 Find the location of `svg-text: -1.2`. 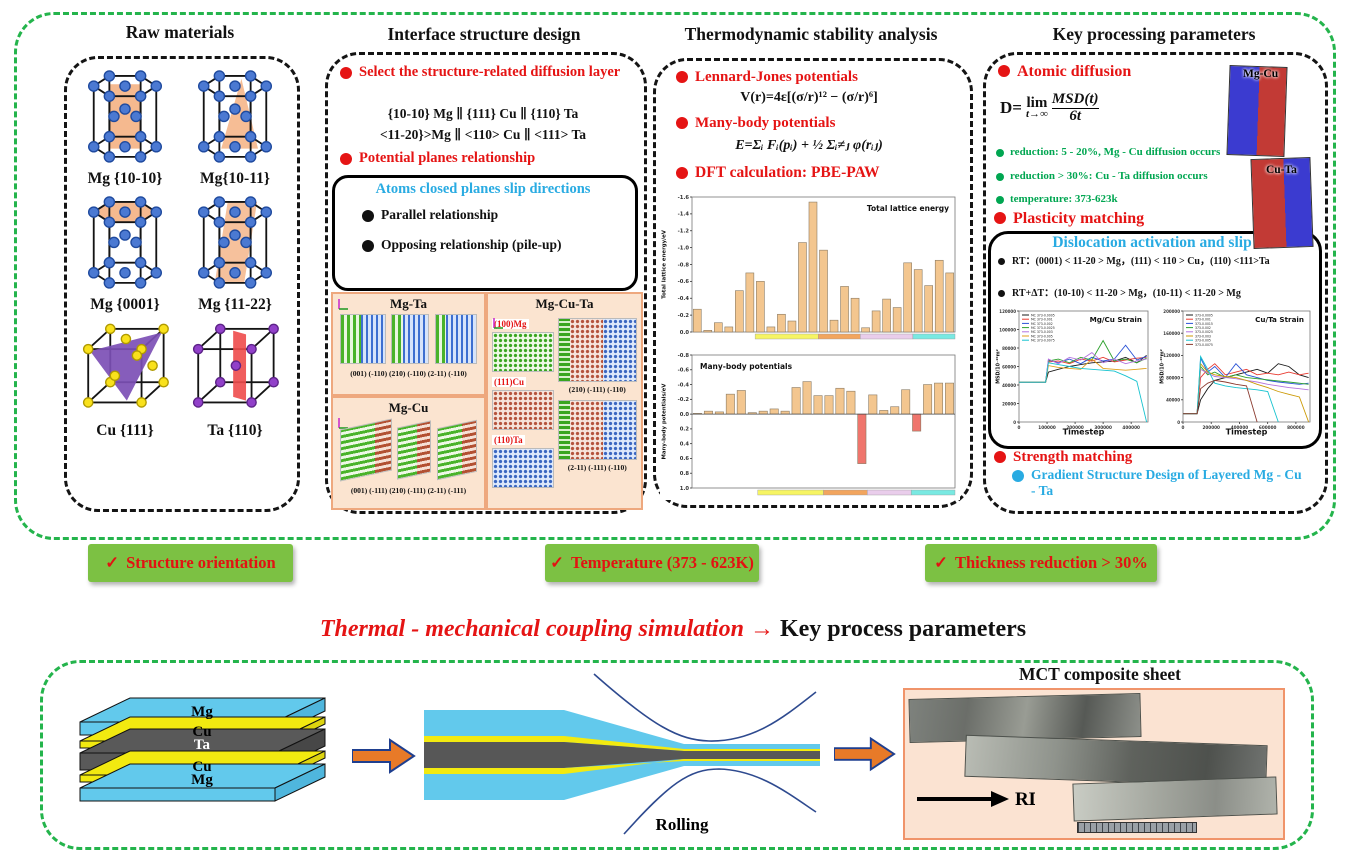

svg-text: -1.2 is located at coordinates (684, 232).